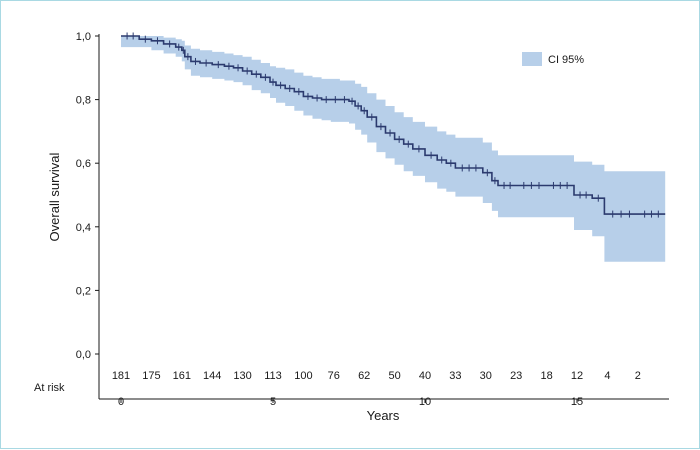 The image size is (700, 450). Describe the element at coordinates (425, 376) in the screenshot. I see `at-risk-count: 40` at that location.